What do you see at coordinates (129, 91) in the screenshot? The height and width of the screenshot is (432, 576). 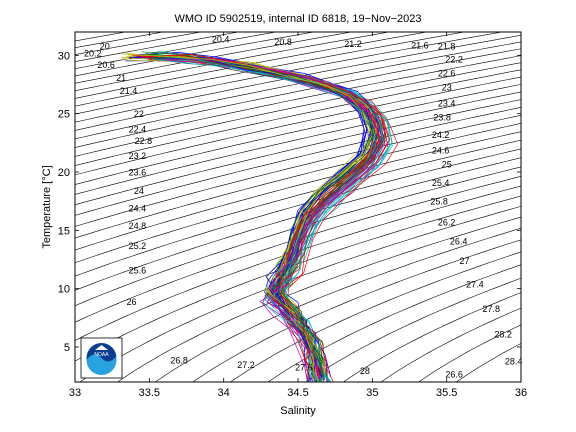 I see `density-contour-label: 21.4` at bounding box center [129, 91].